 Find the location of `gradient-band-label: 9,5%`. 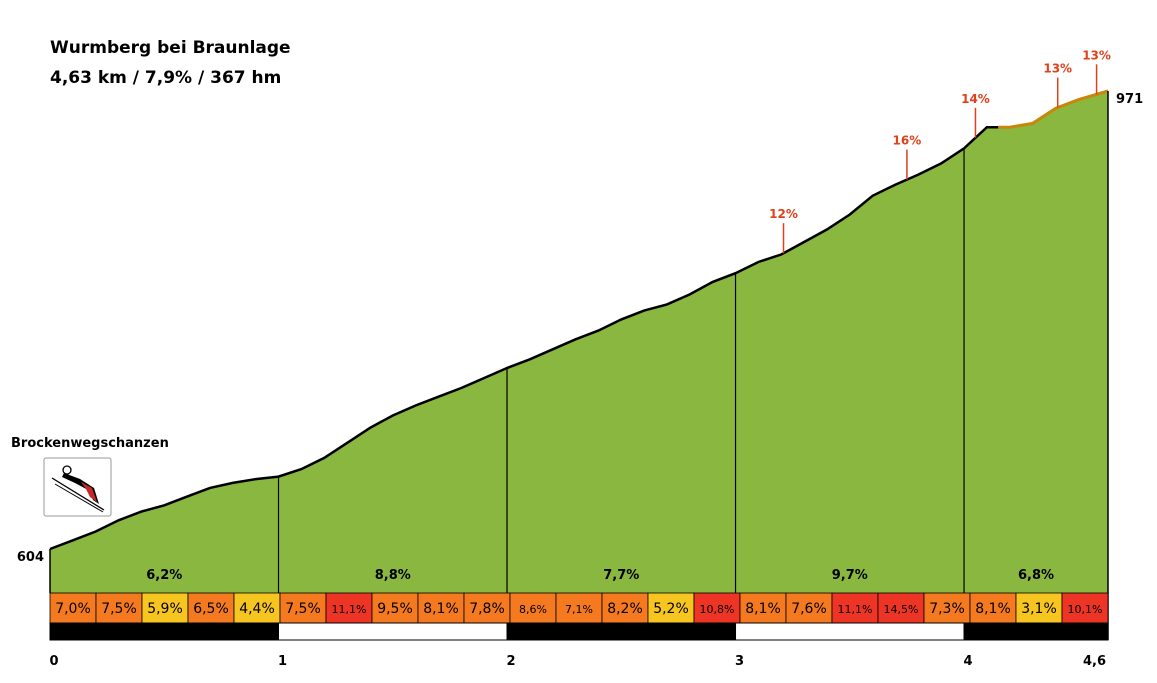

gradient-band-label: 9,5% is located at coordinates (395, 609).